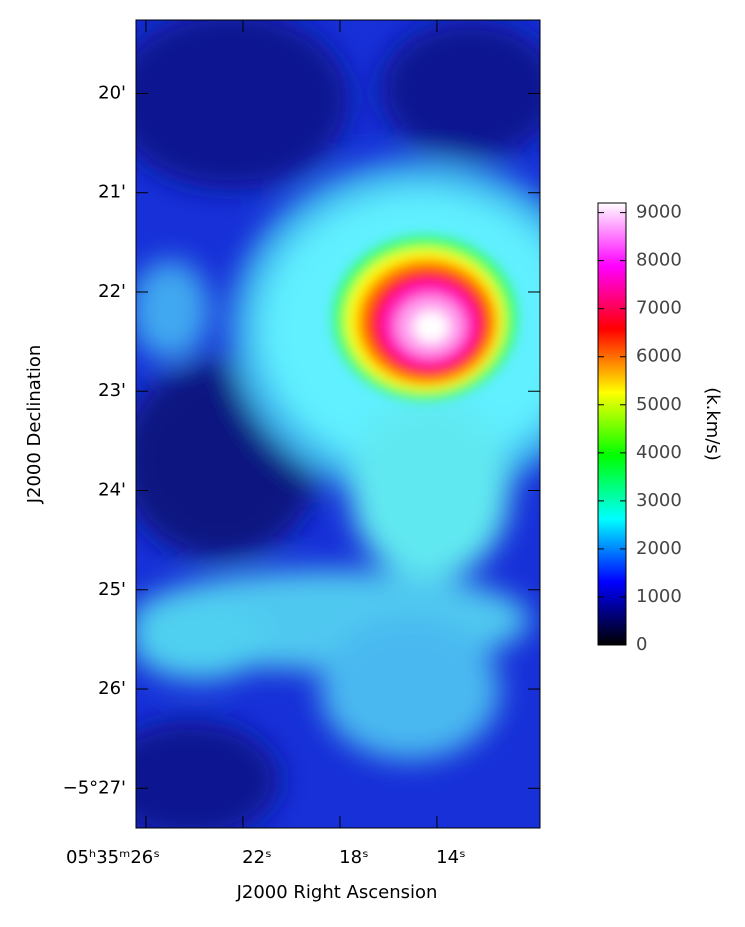  I want to click on y-axis-label: J2000 Declination, so click(34, 425).